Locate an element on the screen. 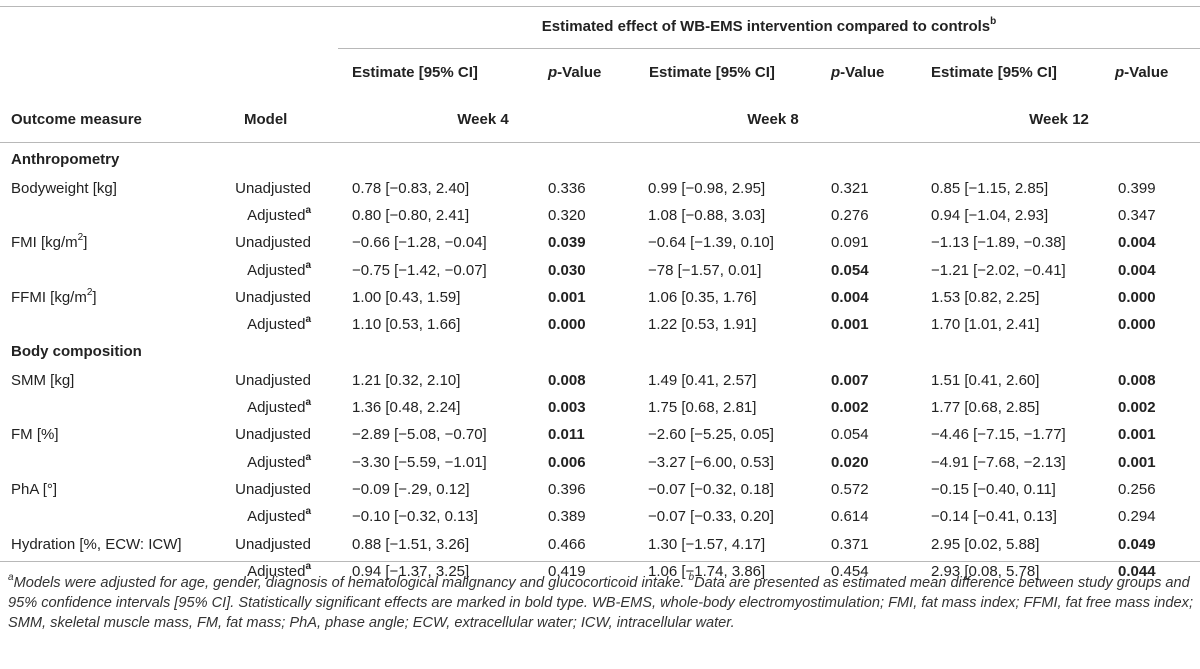 This screenshot has width=1200, height=669. estimate-cell: −78 [−1.57, 0.01] is located at coordinates (705, 270).